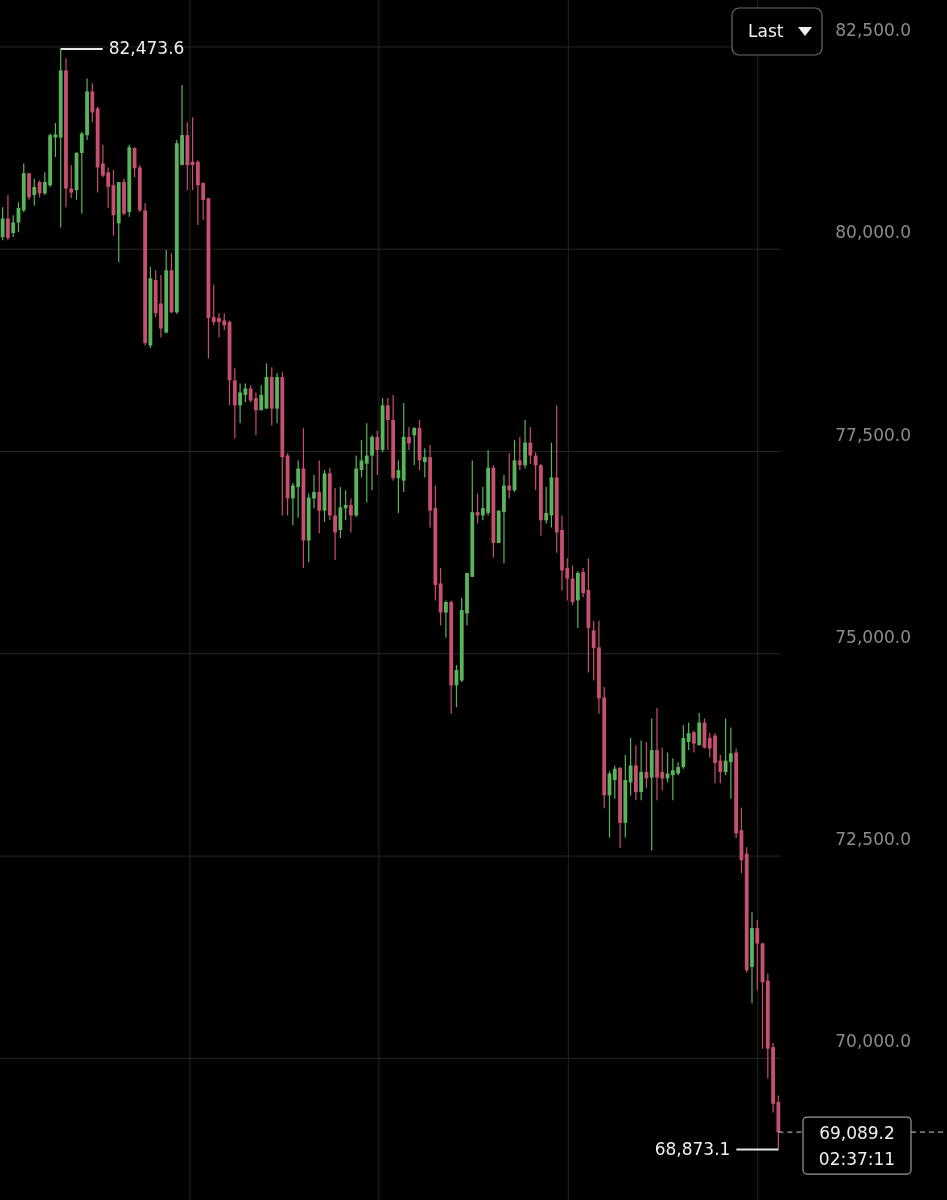  I want to click on y-tick-label: 70,000.0, so click(873, 1041).